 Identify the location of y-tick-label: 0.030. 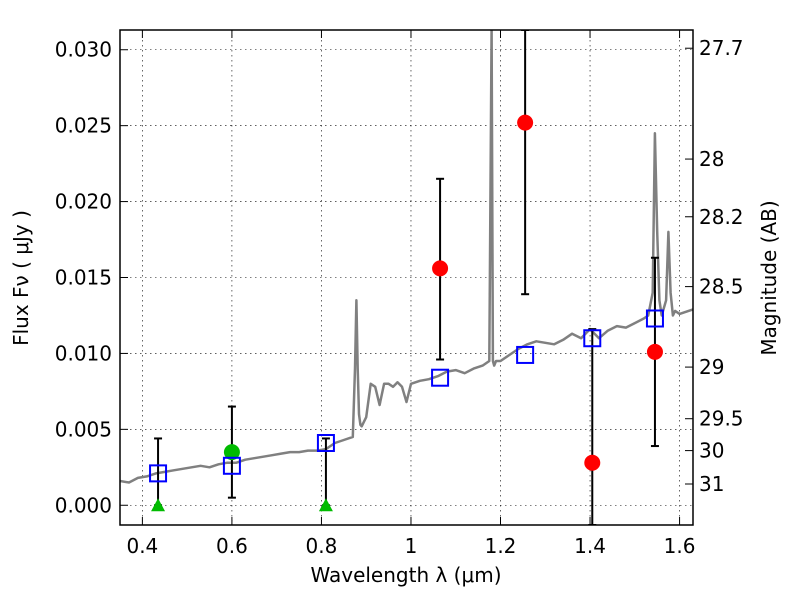
(83, 50).